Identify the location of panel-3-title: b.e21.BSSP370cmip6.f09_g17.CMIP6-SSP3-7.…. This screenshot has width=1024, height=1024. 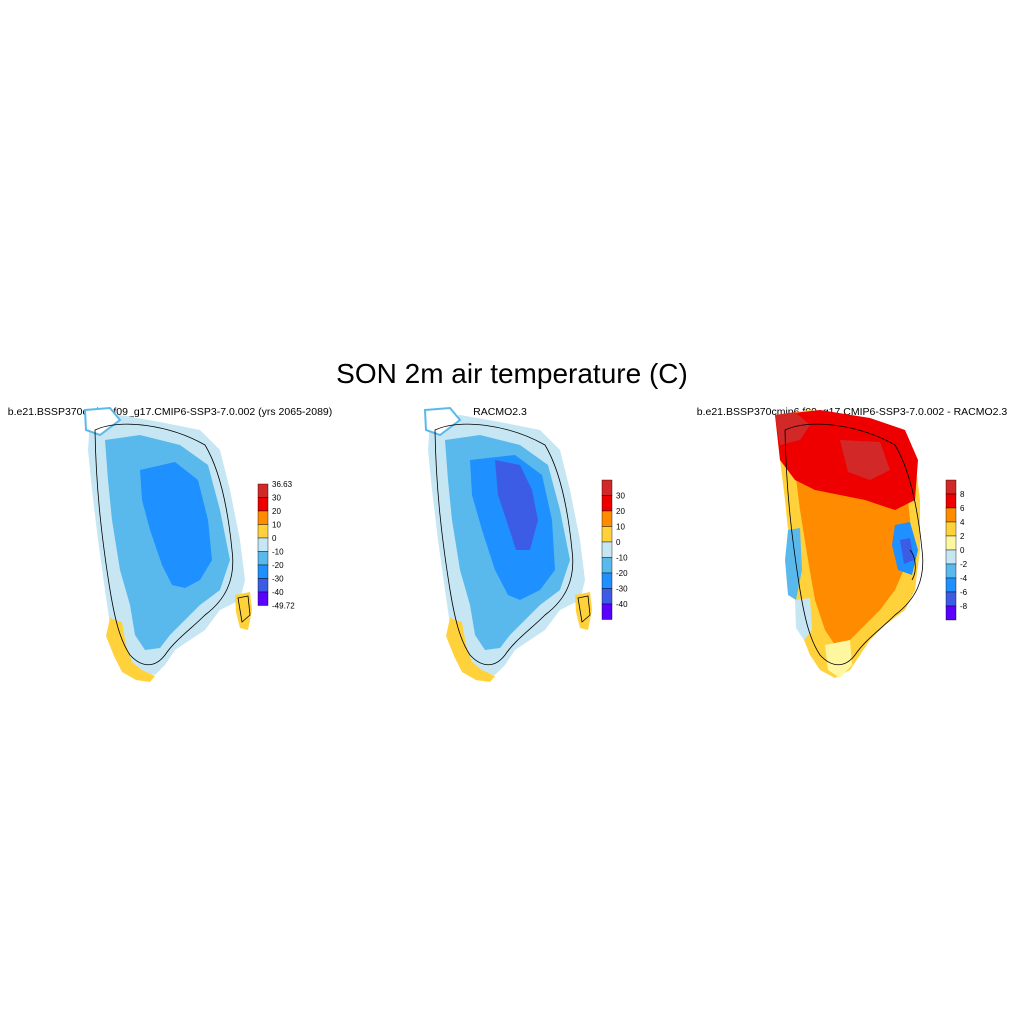
(852, 412).